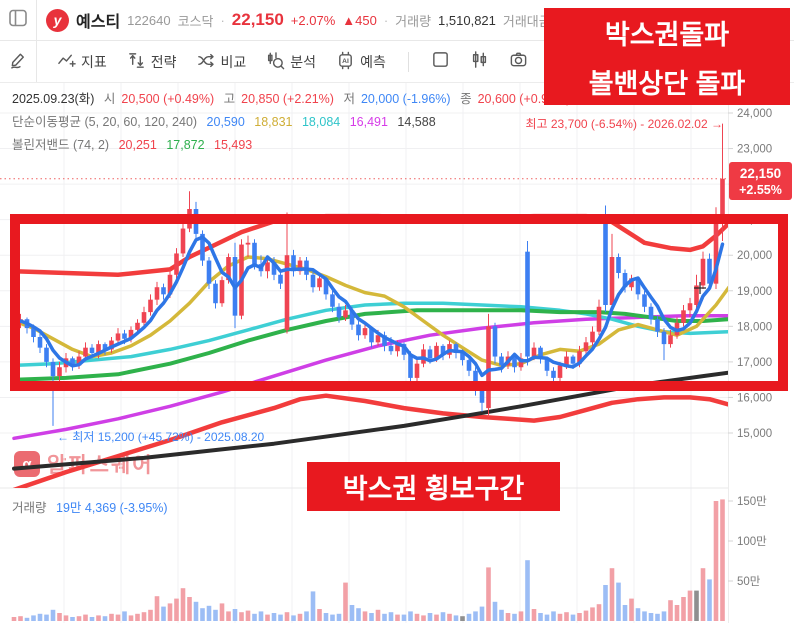  What do you see at coordinates (275, 62) in the screenshot?
I see `analyze-icon` at bounding box center [275, 62].